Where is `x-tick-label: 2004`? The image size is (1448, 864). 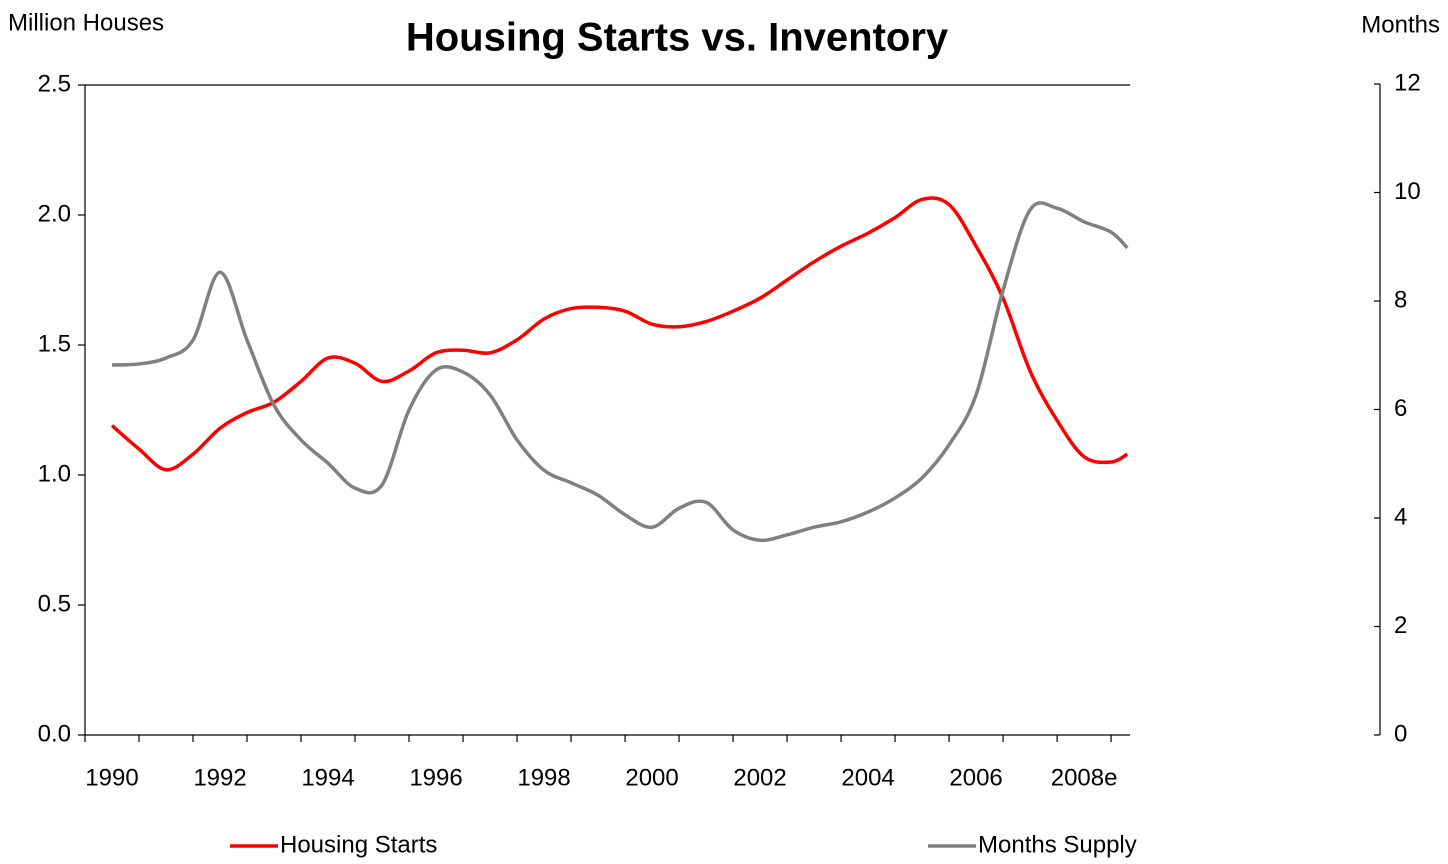
x-tick-label: 2004 is located at coordinates (867, 777).